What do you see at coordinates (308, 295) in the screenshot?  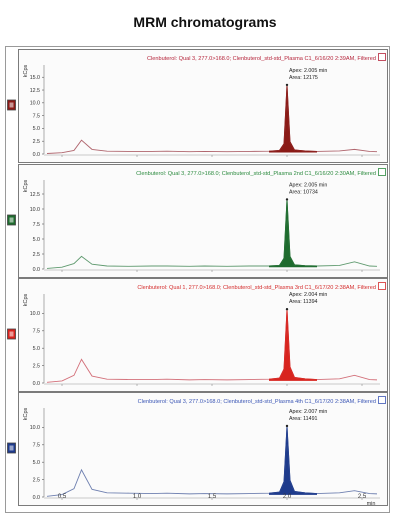 I see `peak-apex-label: Apex: 2.004 min` at bounding box center [308, 295].